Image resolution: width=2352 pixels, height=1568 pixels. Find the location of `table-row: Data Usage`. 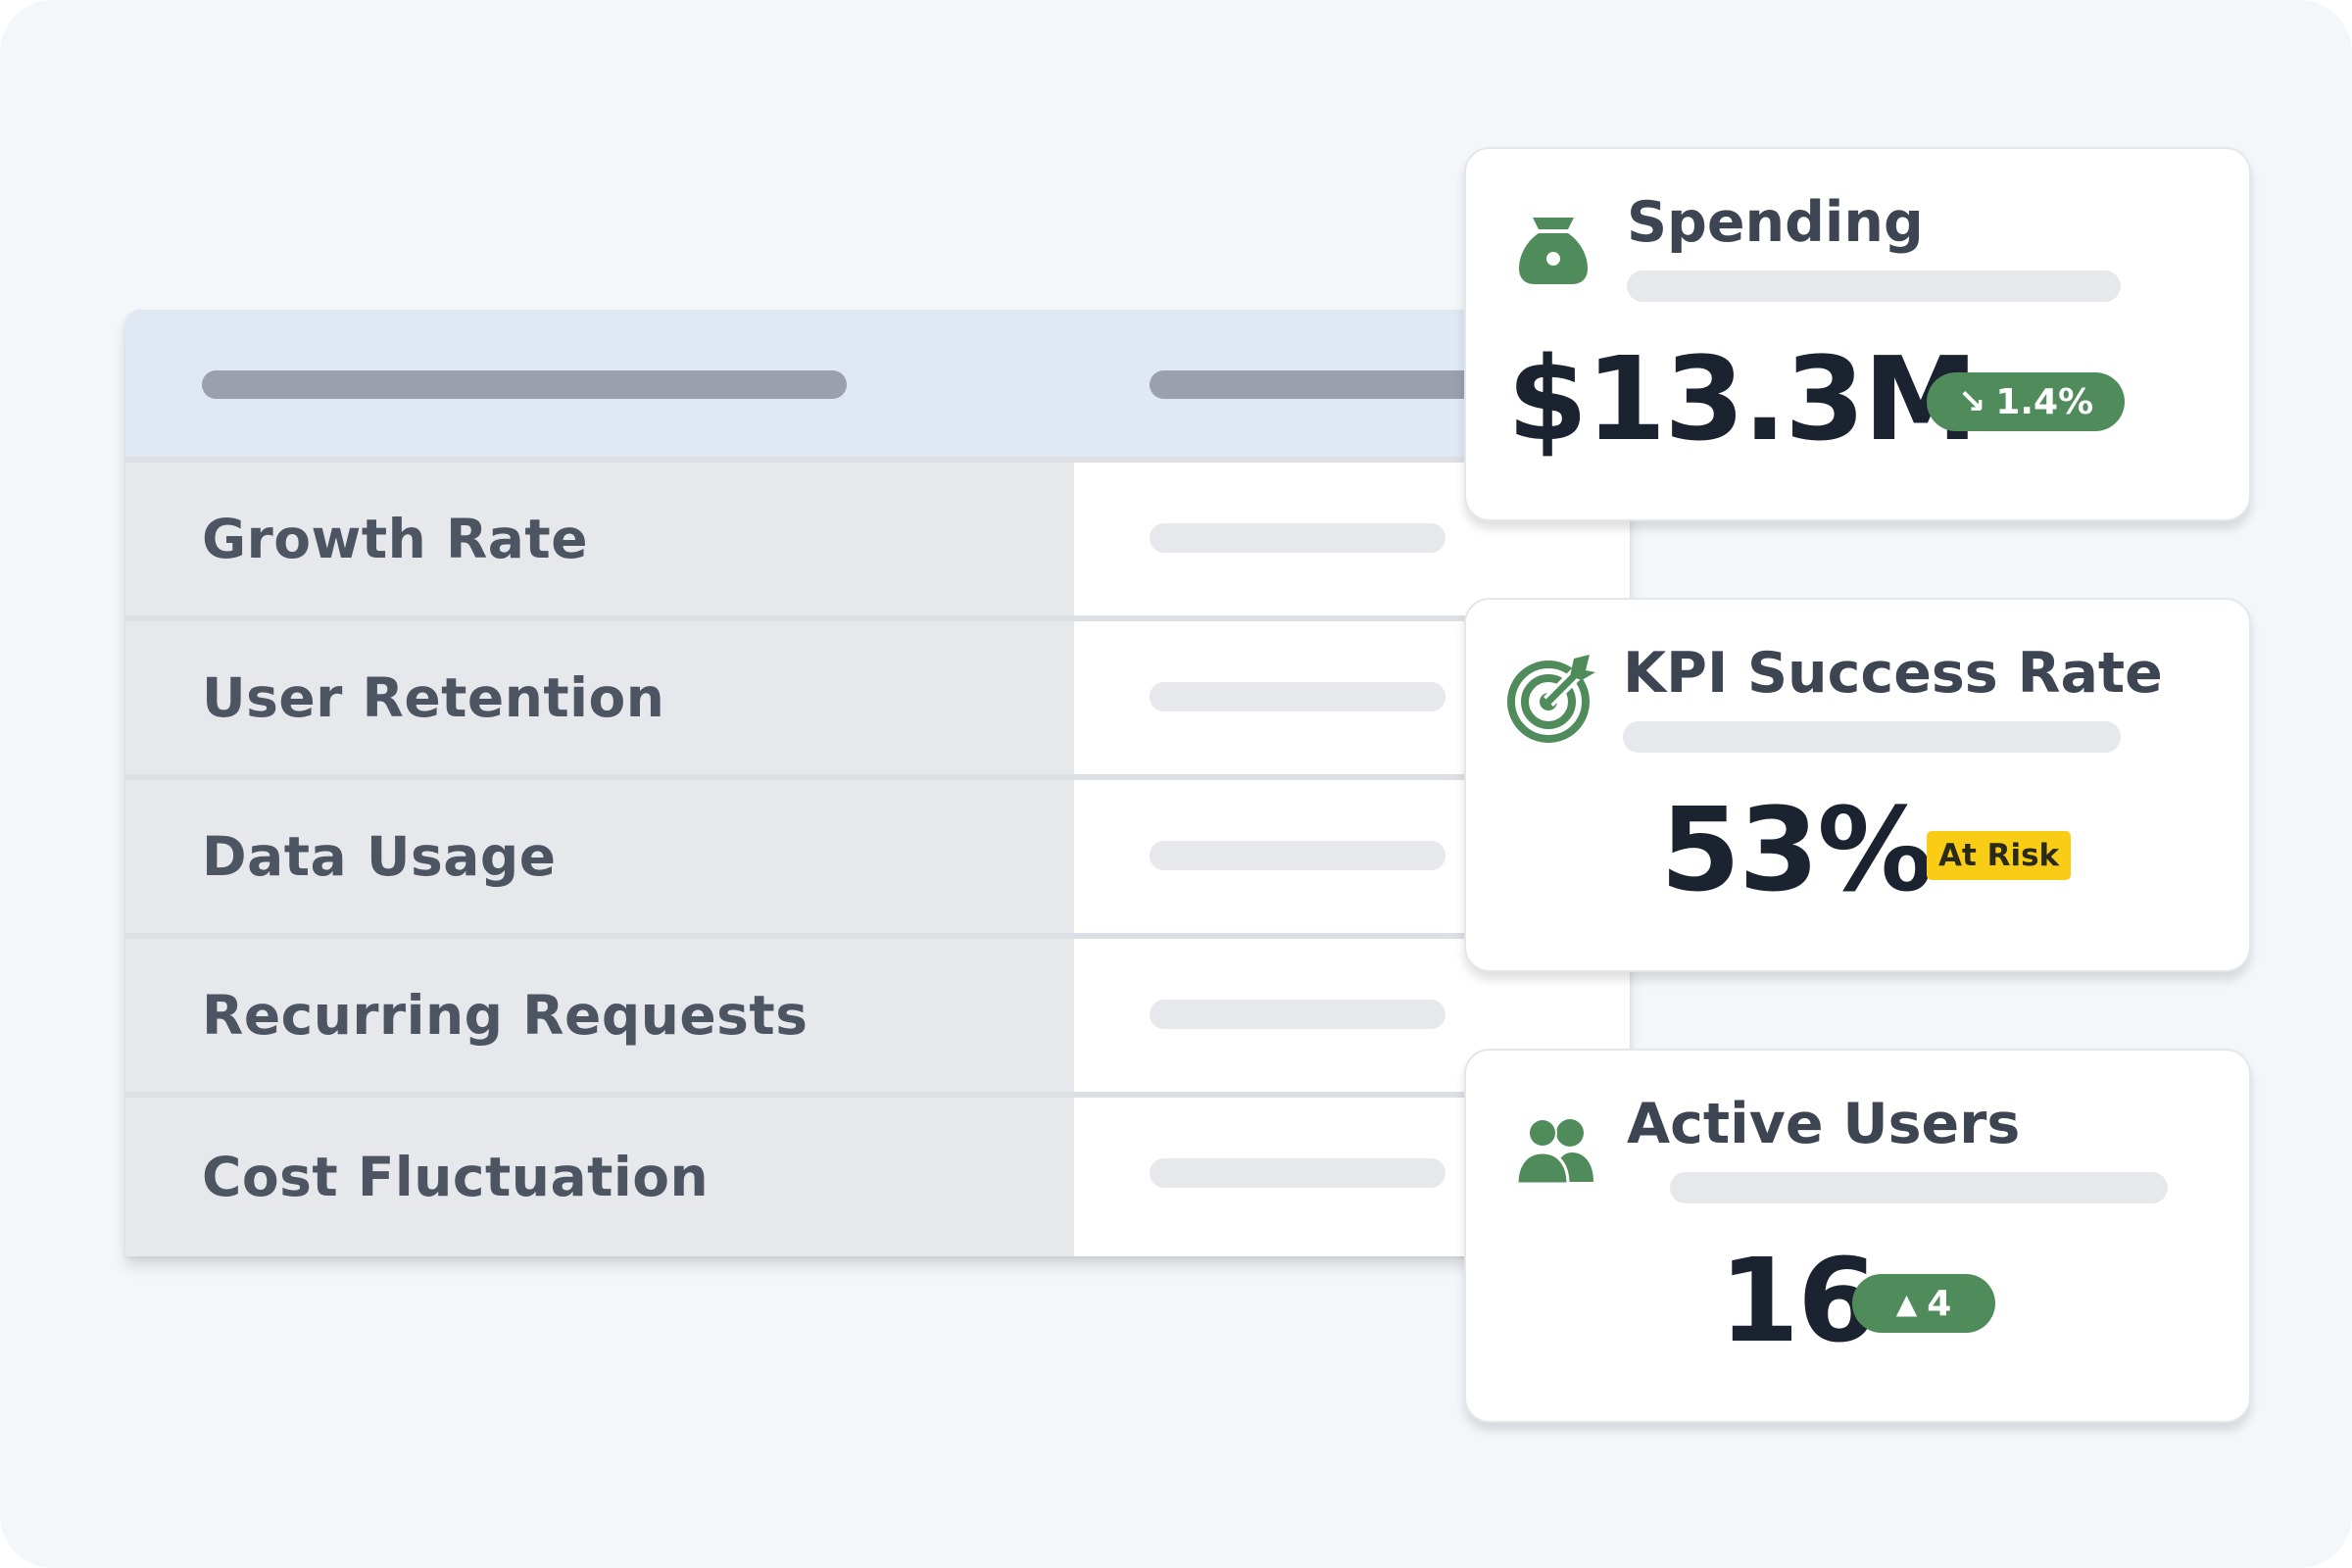

table-row: Data Usage is located at coordinates (877, 859).